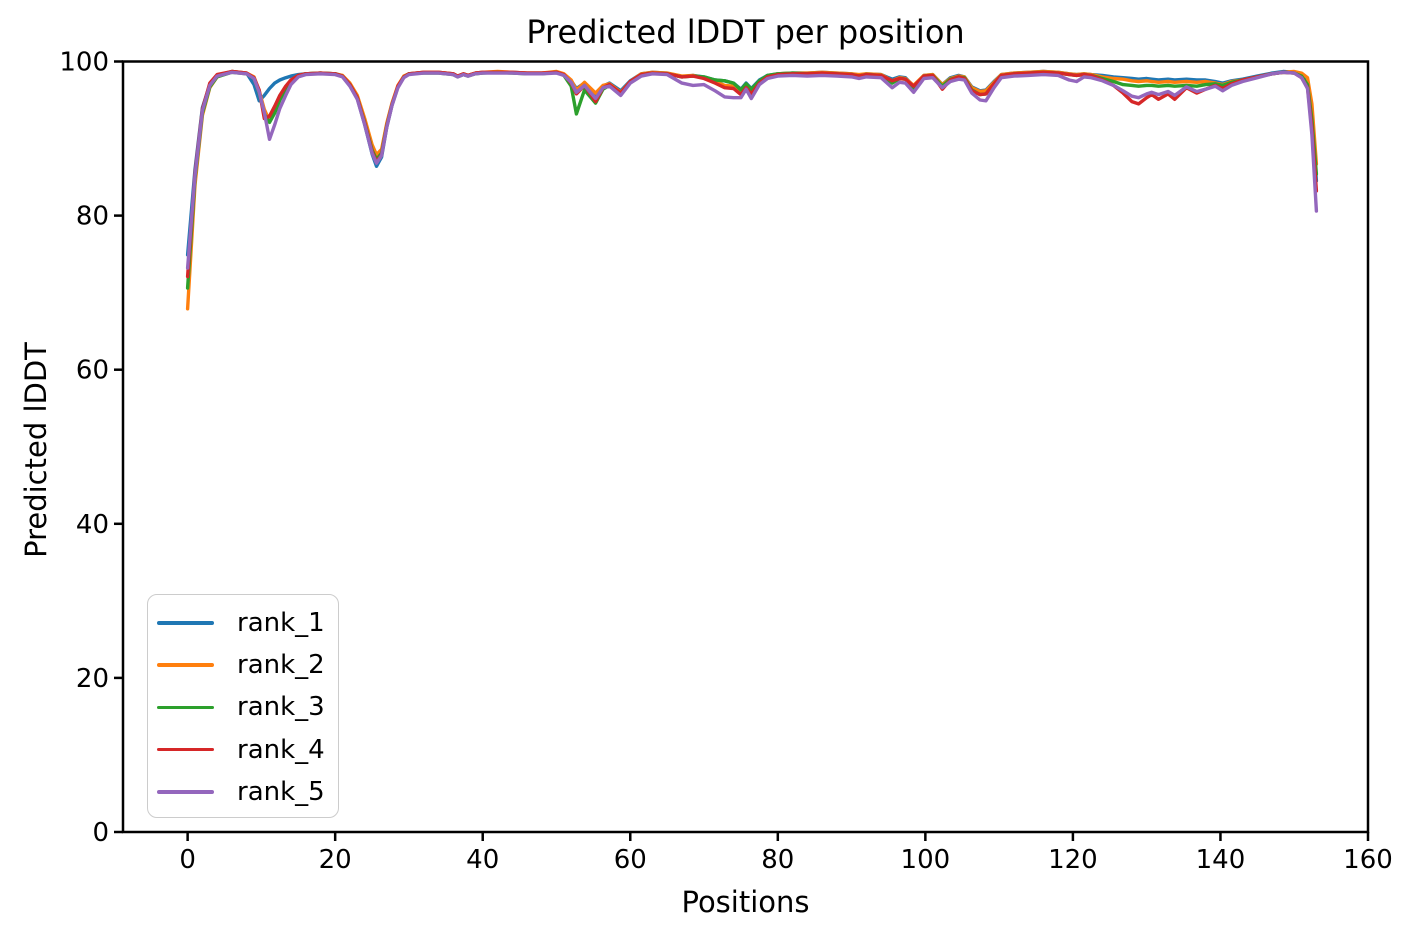 This screenshot has height=939, width=1413. Describe the element at coordinates (926, 860) in the screenshot. I see `x-tick-label: 100` at that location.